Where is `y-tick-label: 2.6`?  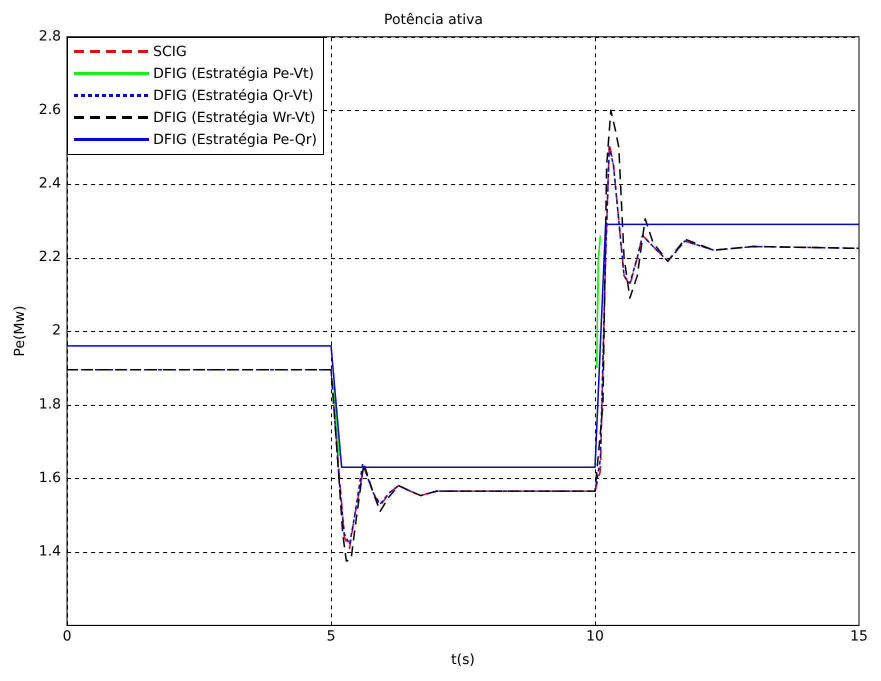
y-tick-label: 2.6 is located at coordinates (50, 110).